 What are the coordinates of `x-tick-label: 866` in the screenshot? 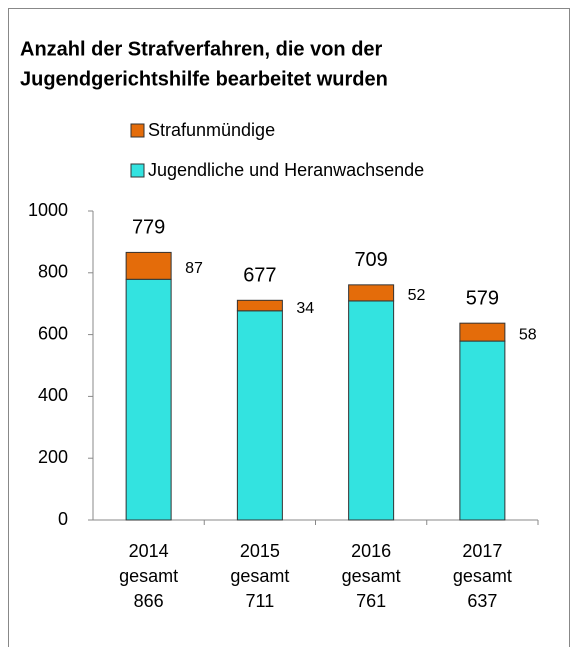 It's located at (149, 601).